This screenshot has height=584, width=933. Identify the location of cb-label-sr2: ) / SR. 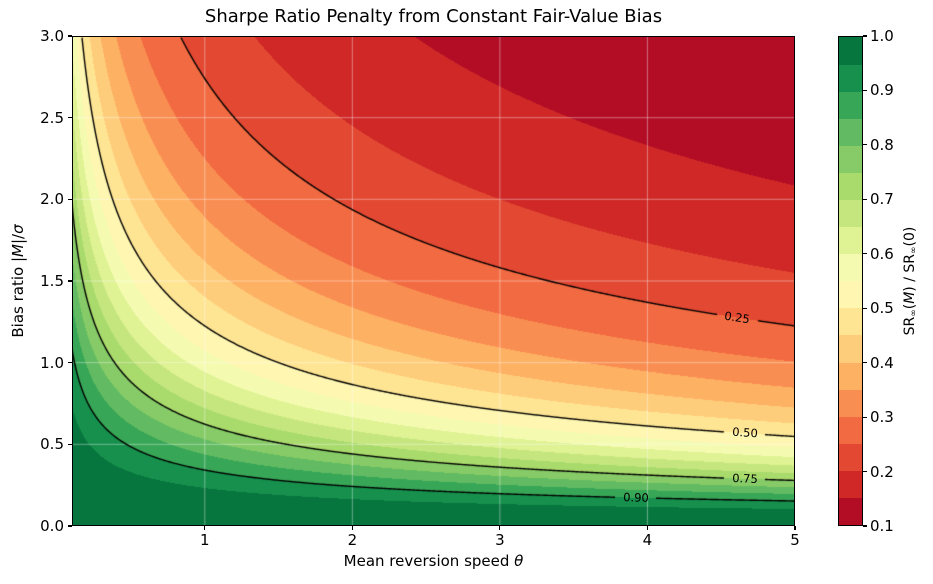
(910, 272).